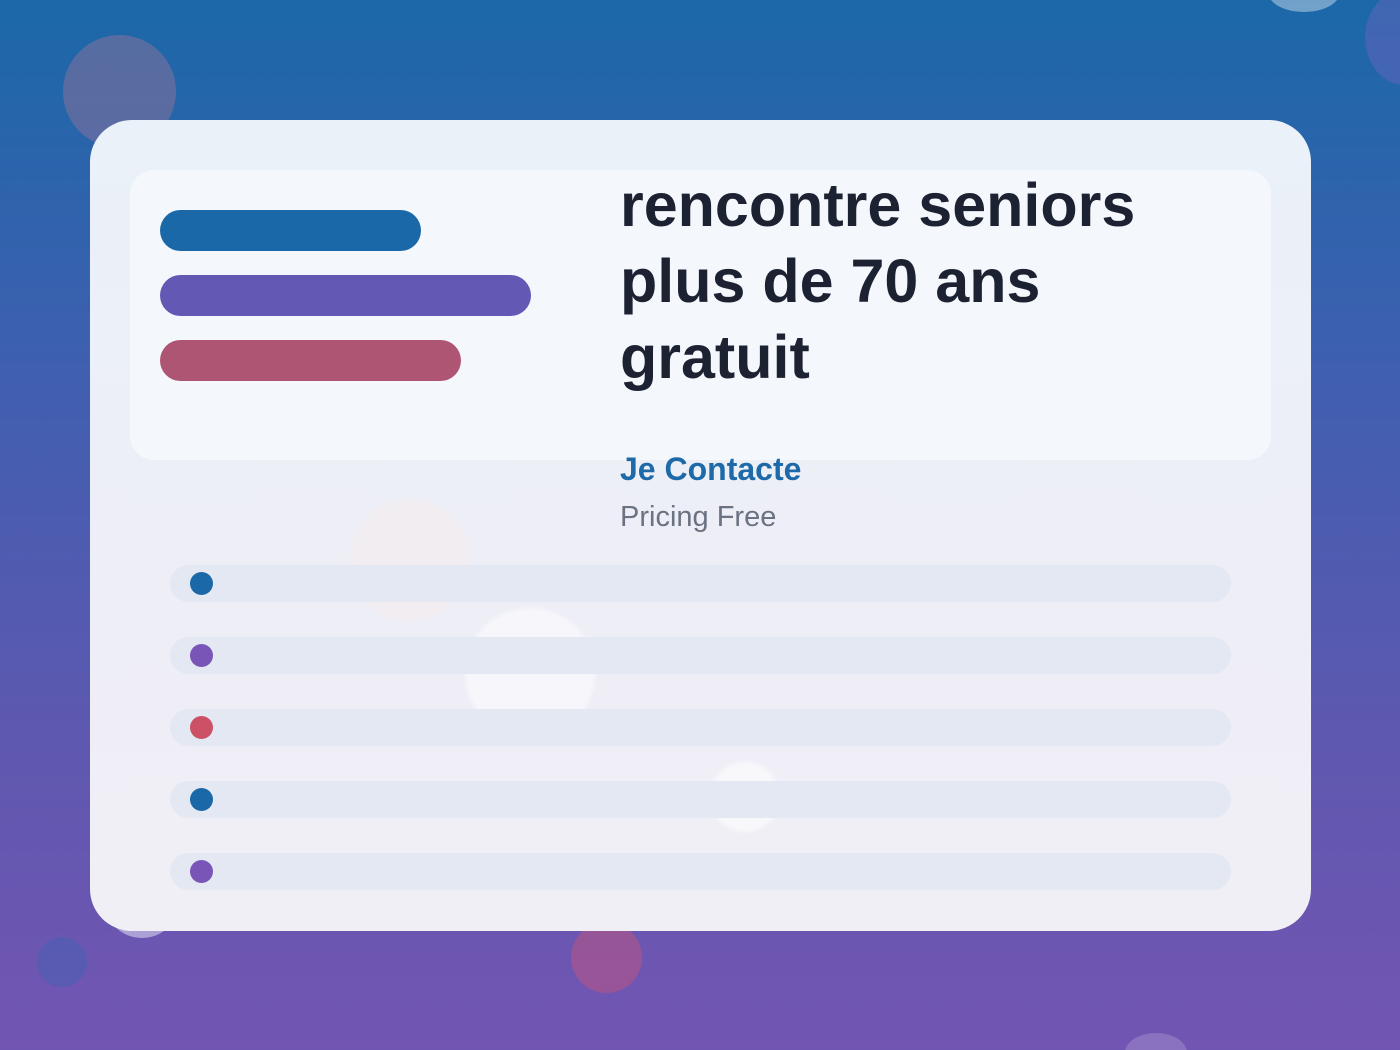 The height and width of the screenshot is (1050, 1400). I want to click on pricing-text: Pricing Free, so click(698, 517).